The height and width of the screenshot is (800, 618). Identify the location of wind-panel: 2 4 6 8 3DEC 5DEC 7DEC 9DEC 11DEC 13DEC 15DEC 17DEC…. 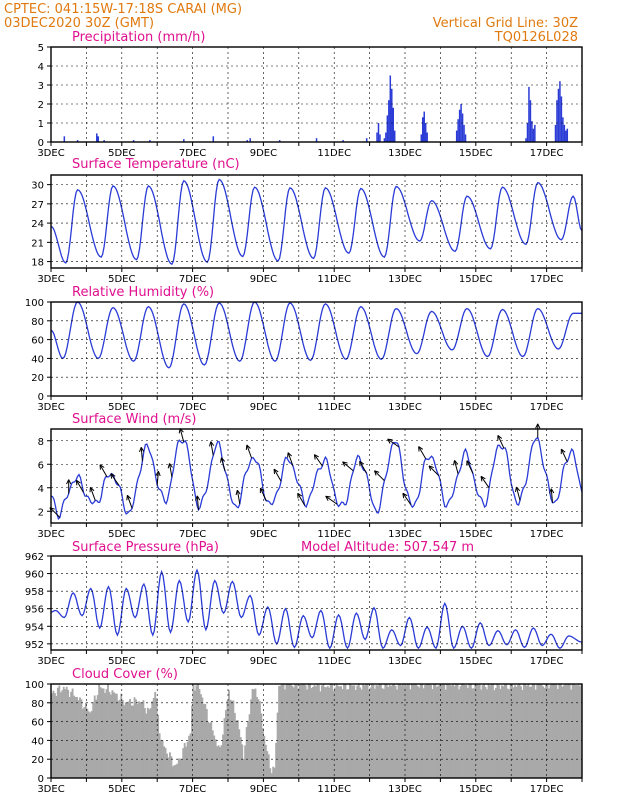
(310, 476).